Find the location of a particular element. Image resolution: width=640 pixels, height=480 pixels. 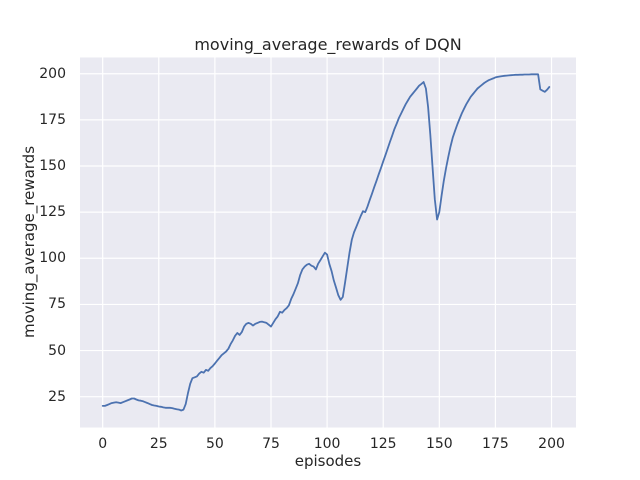

x-tick-label: 0 is located at coordinates (103, 444).